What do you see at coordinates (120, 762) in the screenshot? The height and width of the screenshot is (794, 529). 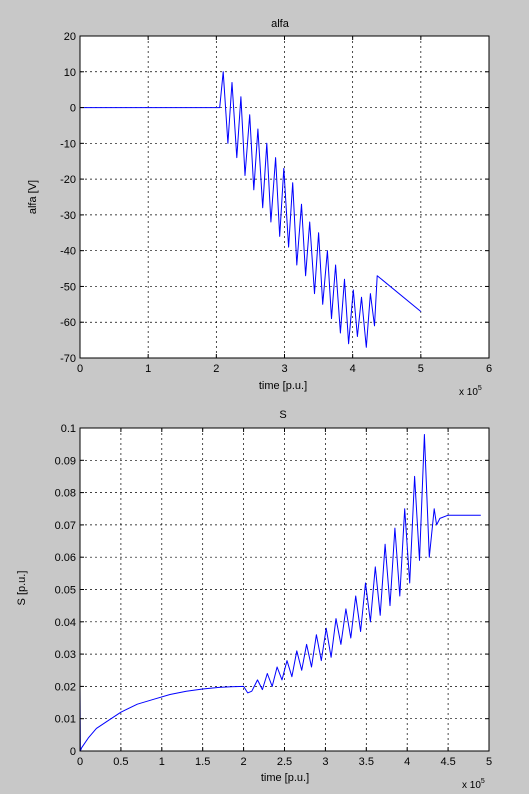 I see `plot-s-xtick-label: 0.5` at bounding box center [120, 762].